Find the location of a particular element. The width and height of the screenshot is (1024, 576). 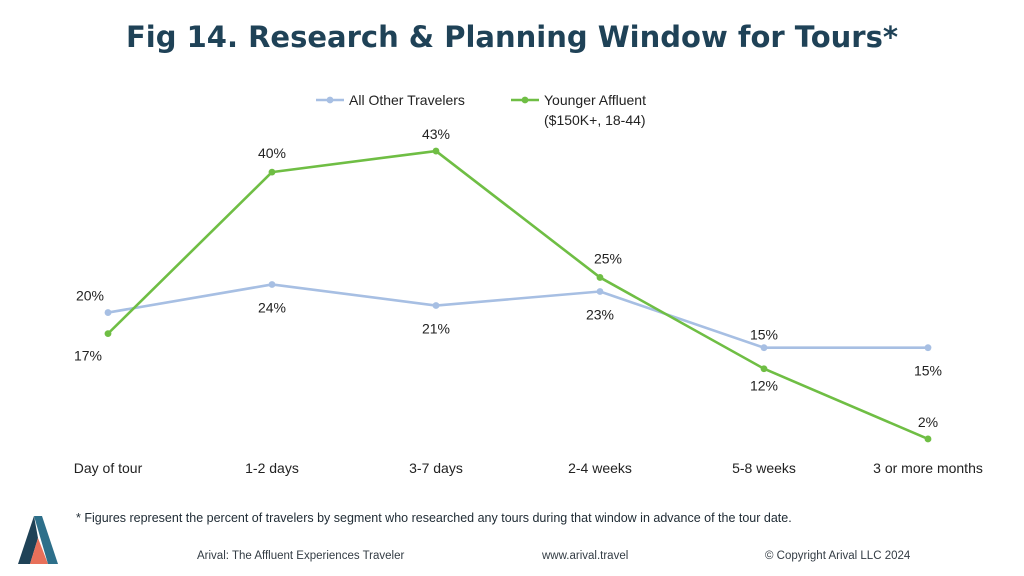

logo-right-shape is located at coordinates (46, 540).